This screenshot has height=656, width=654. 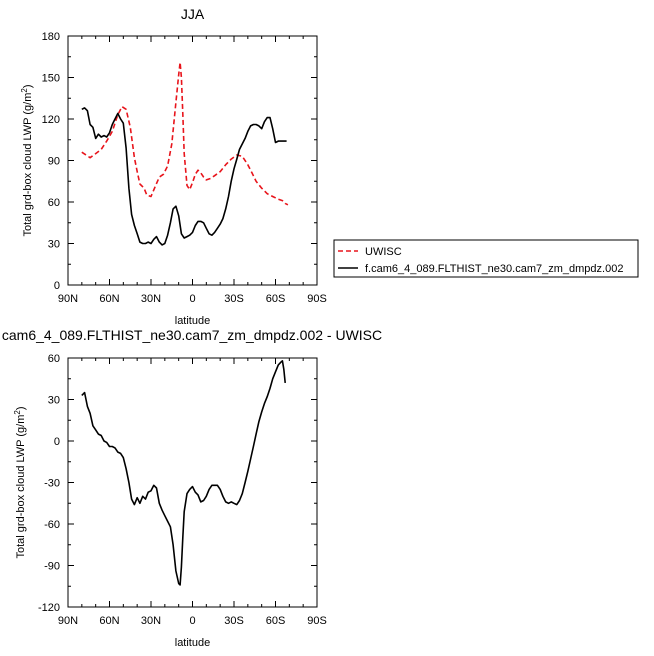 What do you see at coordinates (192, 321) in the screenshot?
I see `top-plot-xlabel: latitude` at bounding box center [192, 321].